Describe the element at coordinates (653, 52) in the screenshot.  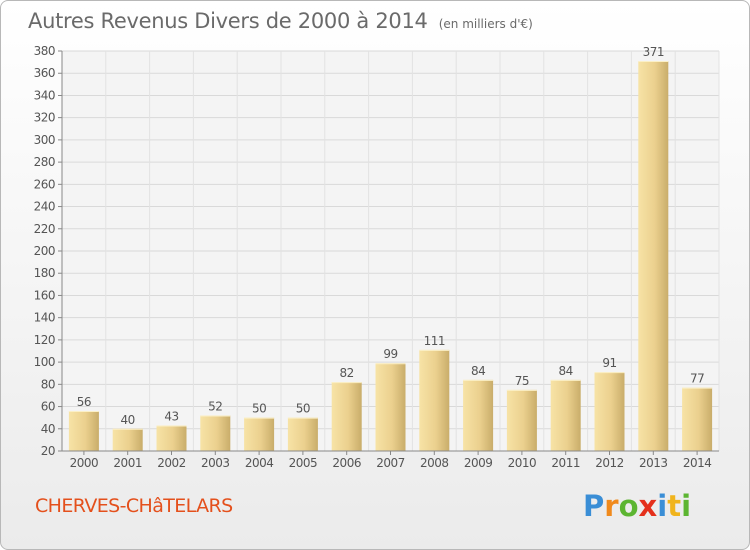
I see `data-label: 371` at that location.